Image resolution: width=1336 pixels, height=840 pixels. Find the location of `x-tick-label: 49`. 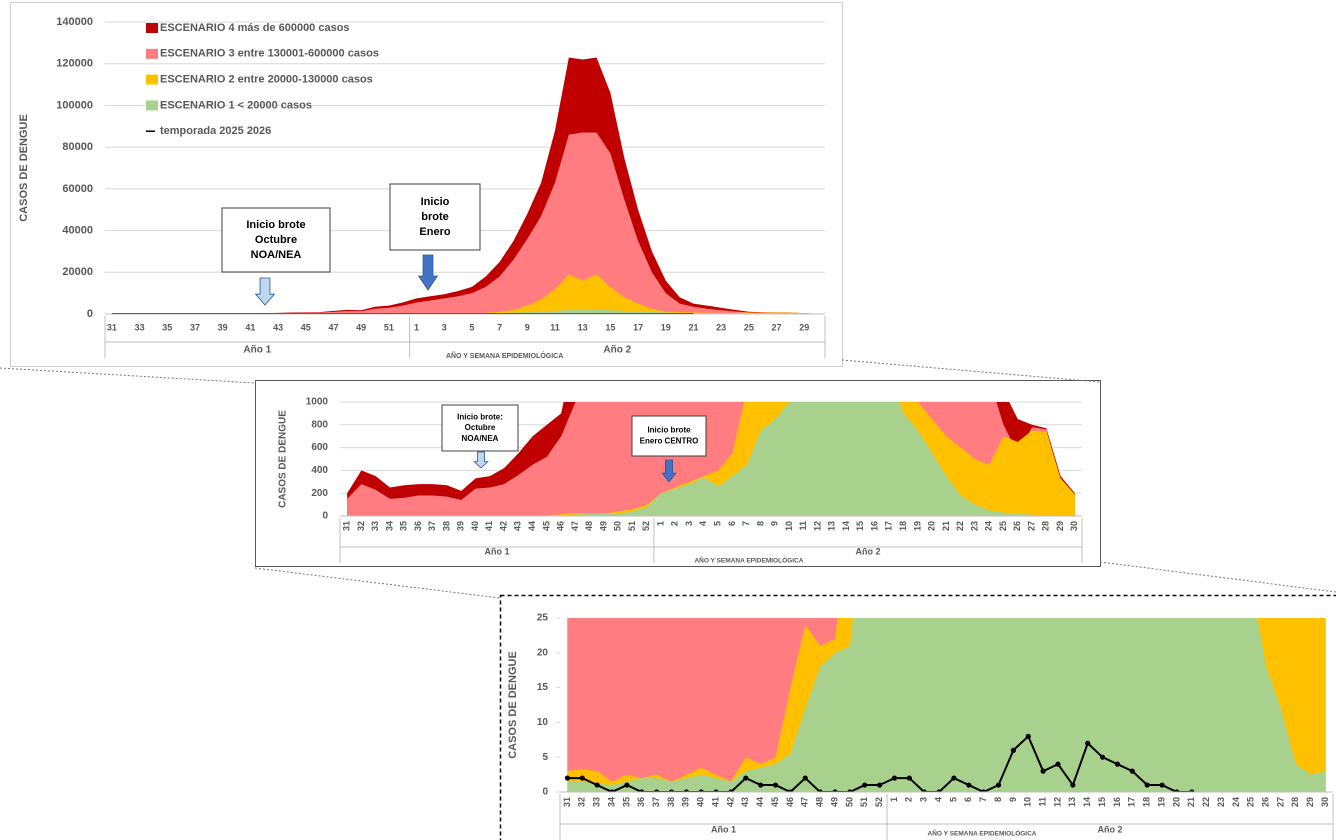

x-tick-label: 49 is located at coordinates (603, 526).